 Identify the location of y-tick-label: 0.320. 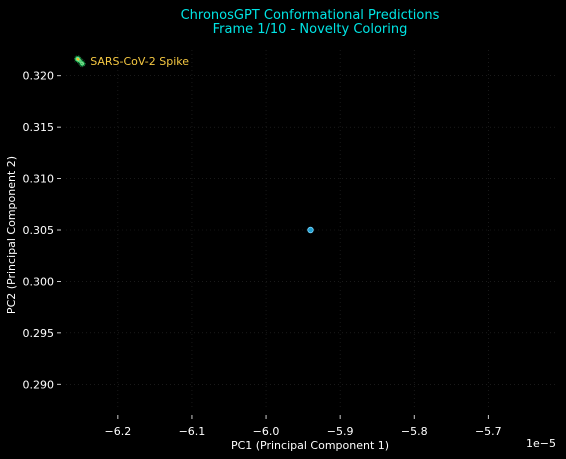
(39, 76).